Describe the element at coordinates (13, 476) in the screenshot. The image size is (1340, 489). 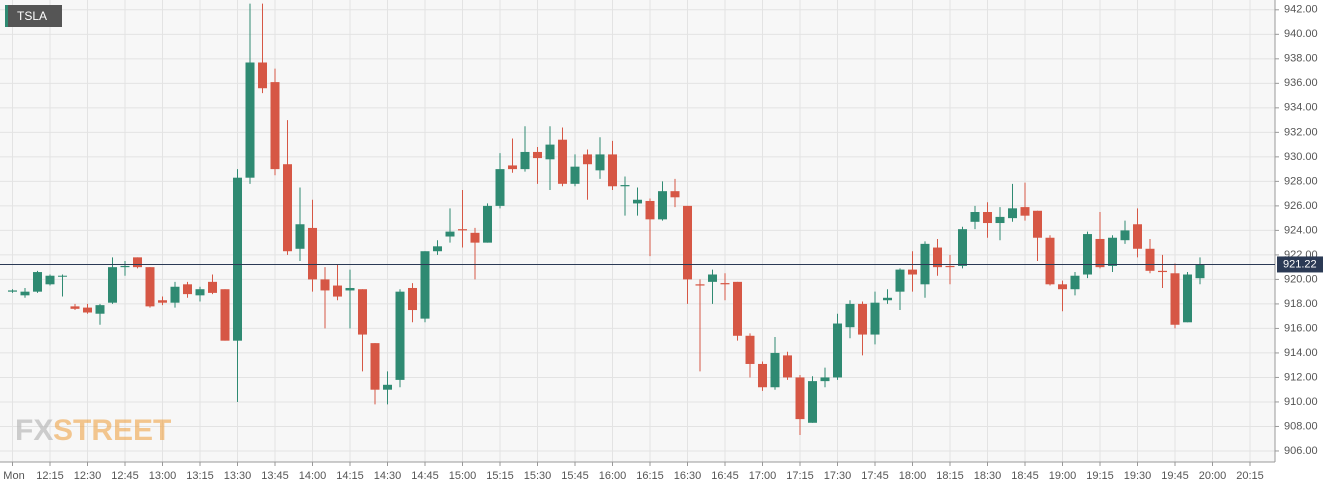
I see `x-tick-label: Mon` at that location.